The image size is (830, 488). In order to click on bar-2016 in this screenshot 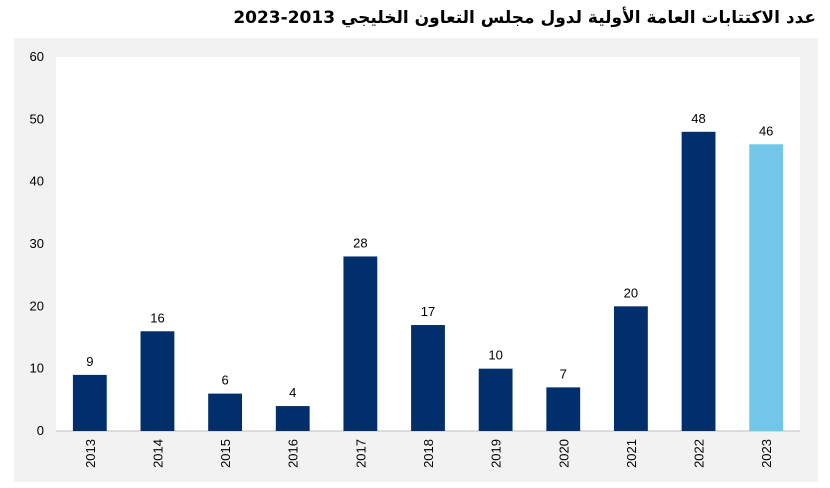, I will do `click(292, 418)`.